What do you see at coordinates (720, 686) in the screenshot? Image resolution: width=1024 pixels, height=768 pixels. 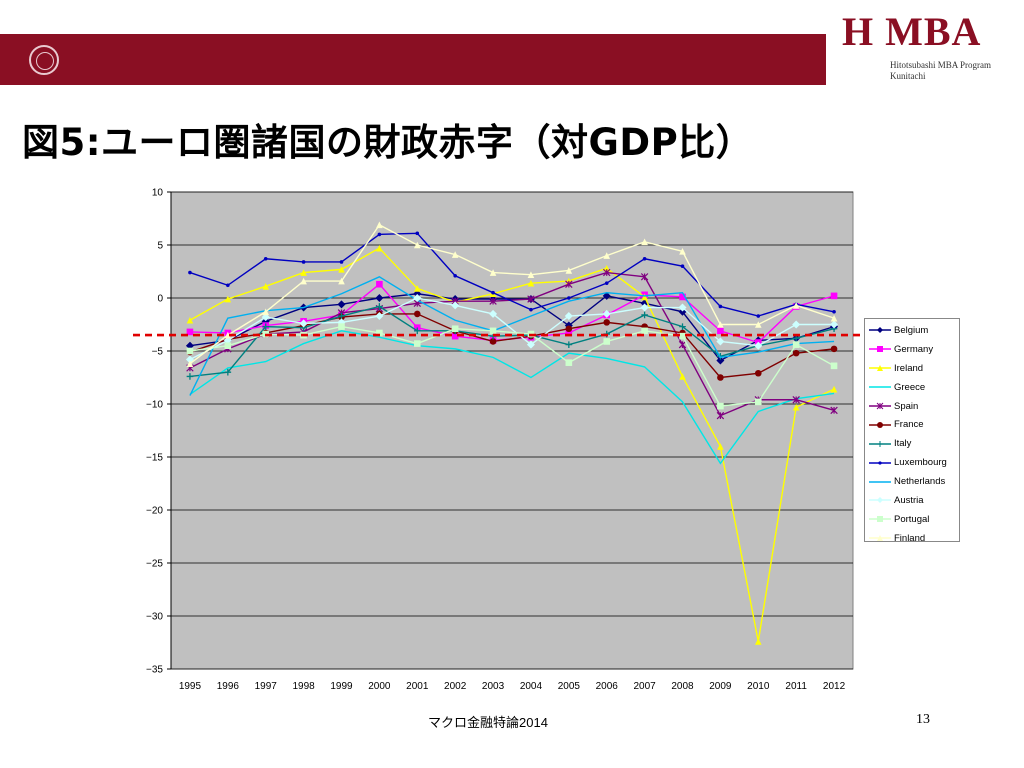 I see `x-tick-label: 2009` at bounding box center [720, 686].